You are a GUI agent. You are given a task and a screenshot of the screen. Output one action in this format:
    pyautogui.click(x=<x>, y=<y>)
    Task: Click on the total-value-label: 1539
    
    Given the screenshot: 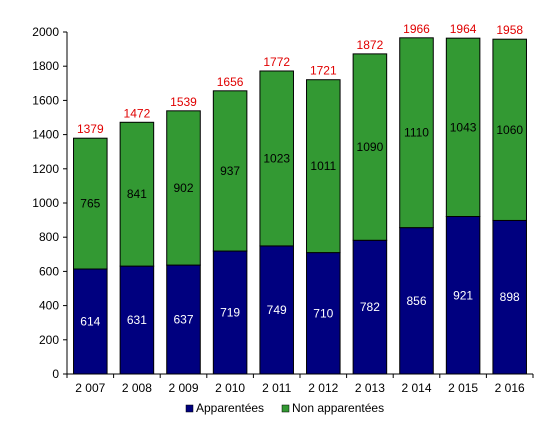 What is the action you would take?
    pyautogui.click(x=183, y=102)
    